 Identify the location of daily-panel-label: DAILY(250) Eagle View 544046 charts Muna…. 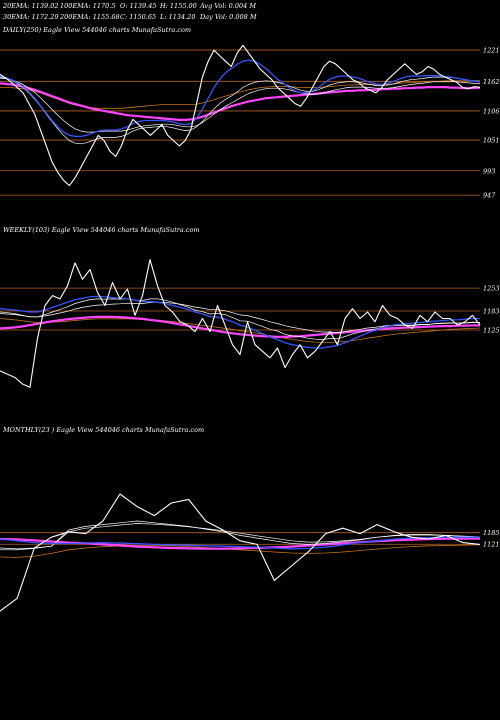
(96, 30).